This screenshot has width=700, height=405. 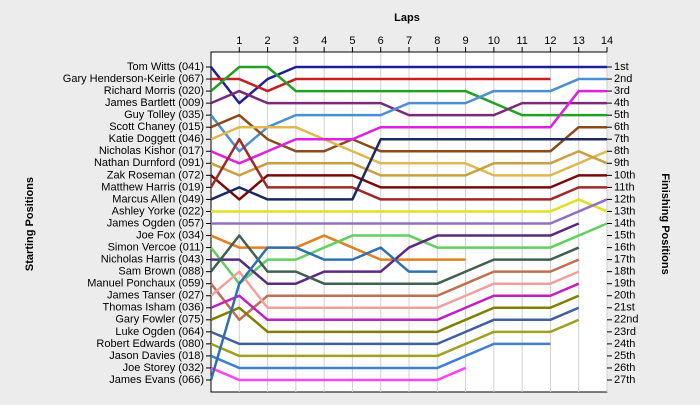 I want to click on y2-tick-label: 23rd, so click(x=625, y=332).